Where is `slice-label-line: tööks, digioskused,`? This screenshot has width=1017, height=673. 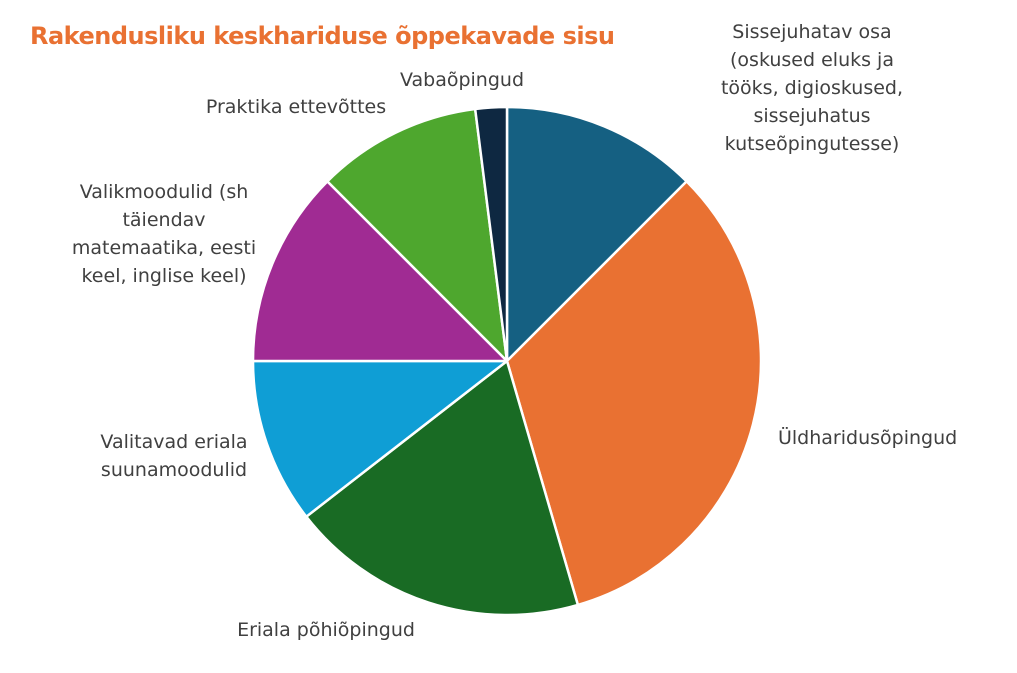 slice-label-line: tööks, digioskused, is located at coordinates (812, 88).